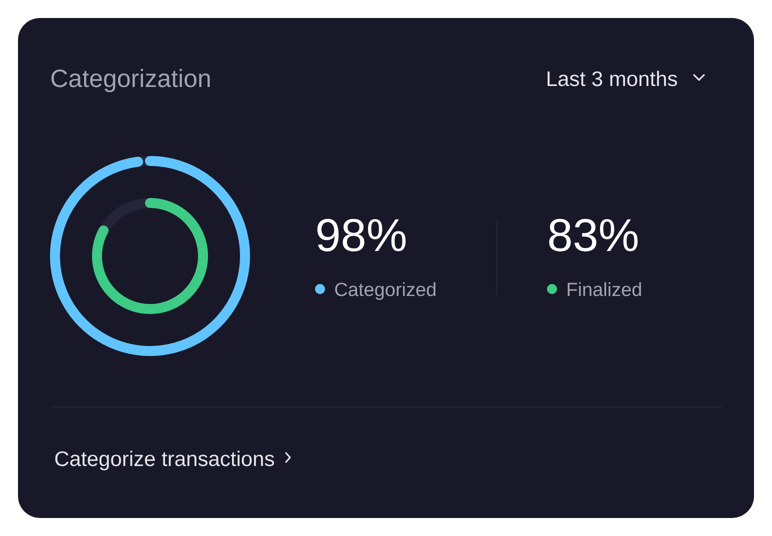 The width and height of the screenshot is (772, 536). I want to click on text: Last 3 months, so click(613, 78).